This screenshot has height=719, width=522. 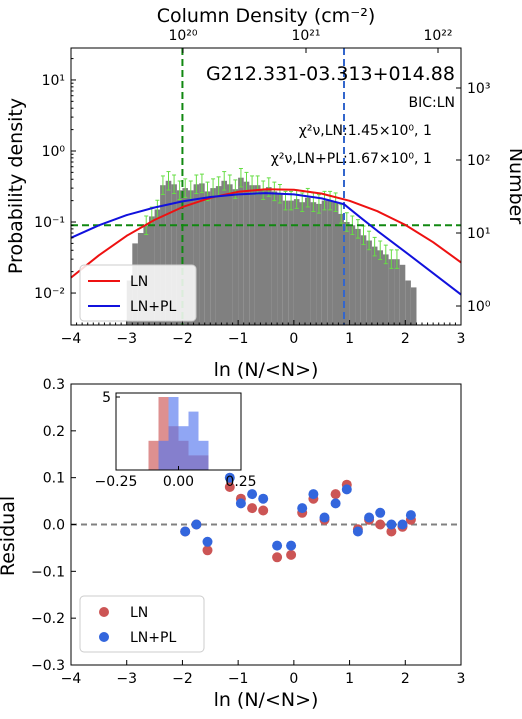 I want to click on pdf-y2-tick-label: 10², so click(x=478, y=161).